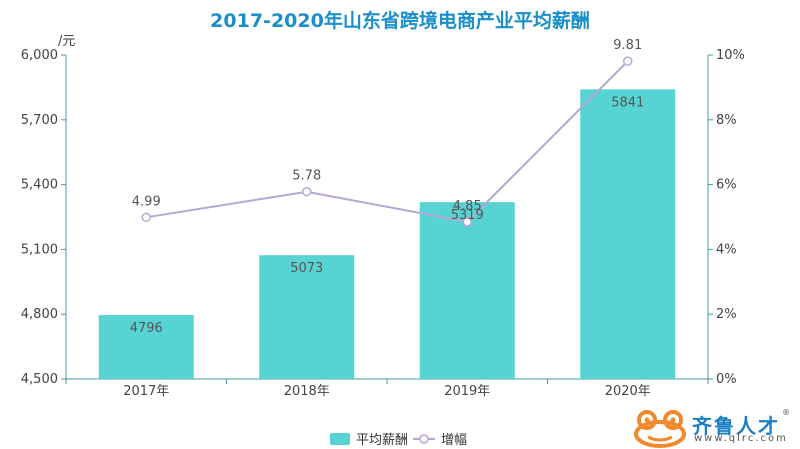  Describe the element at coordinates (382, 440) in the screenshot. I see `legend-label-bar: 平均薪酬` at that location.